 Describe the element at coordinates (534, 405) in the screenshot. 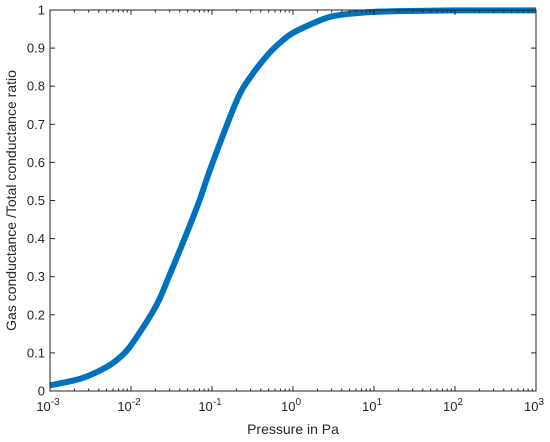

I see `x-tick-label: 10³` at that location.